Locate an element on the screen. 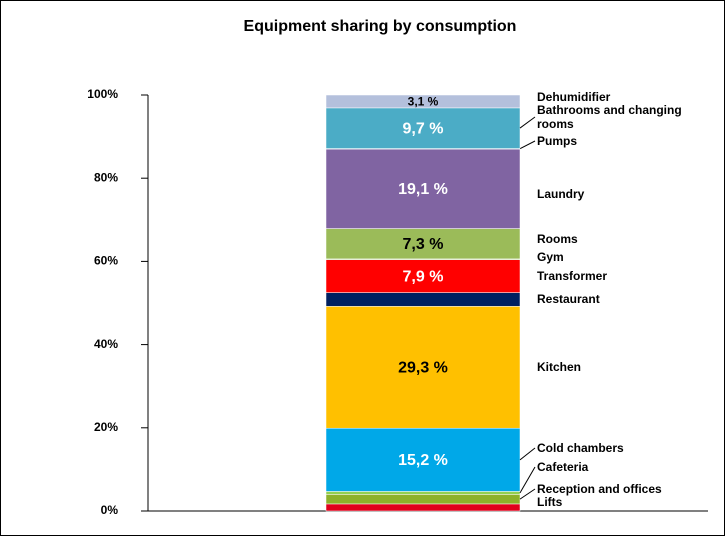  y-tick-label: 60% is located at coordinates (106, 261).